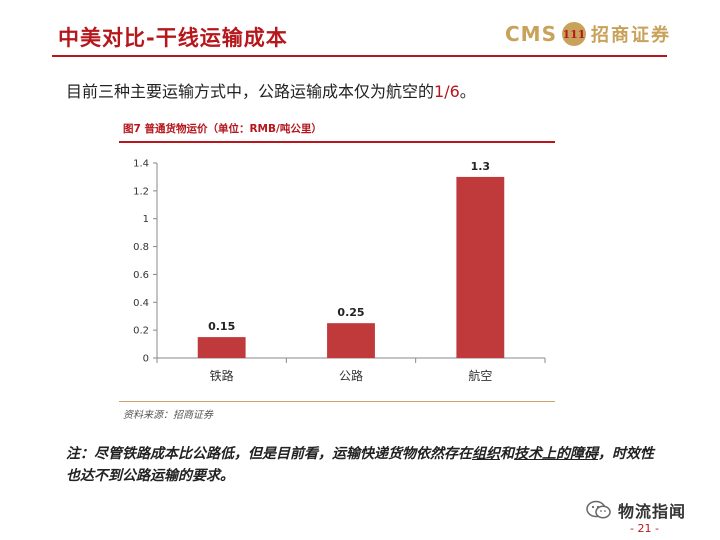 The image size is (720, 540). I want to click on y-tick-label: 0, so click(146, 359).